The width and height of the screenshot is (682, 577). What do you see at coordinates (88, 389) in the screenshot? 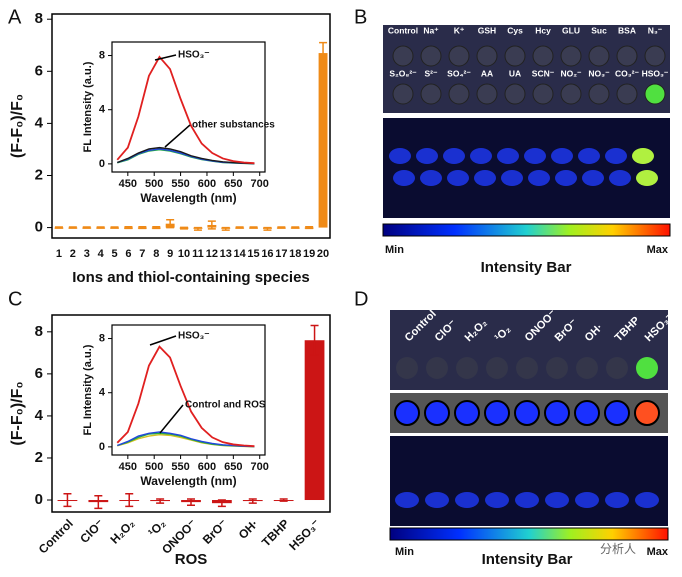
I see `y-axis-label: FL Intensity (a.u.)` at bounding box center [88, 389].